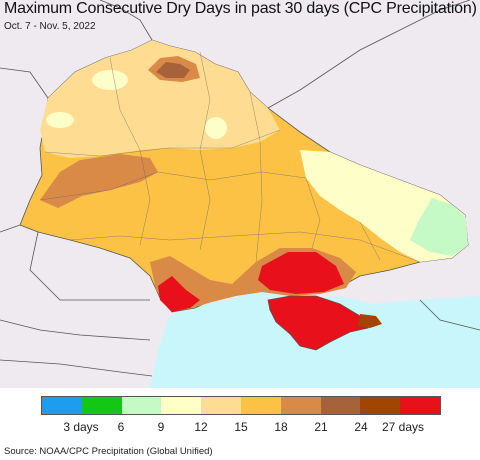 The width and height of the screenshot is (480, 460). What do you see at coordinates (110, 80) in the screenshot?
I see `region-12-days-spot-north` at bounding box center [110, 80].